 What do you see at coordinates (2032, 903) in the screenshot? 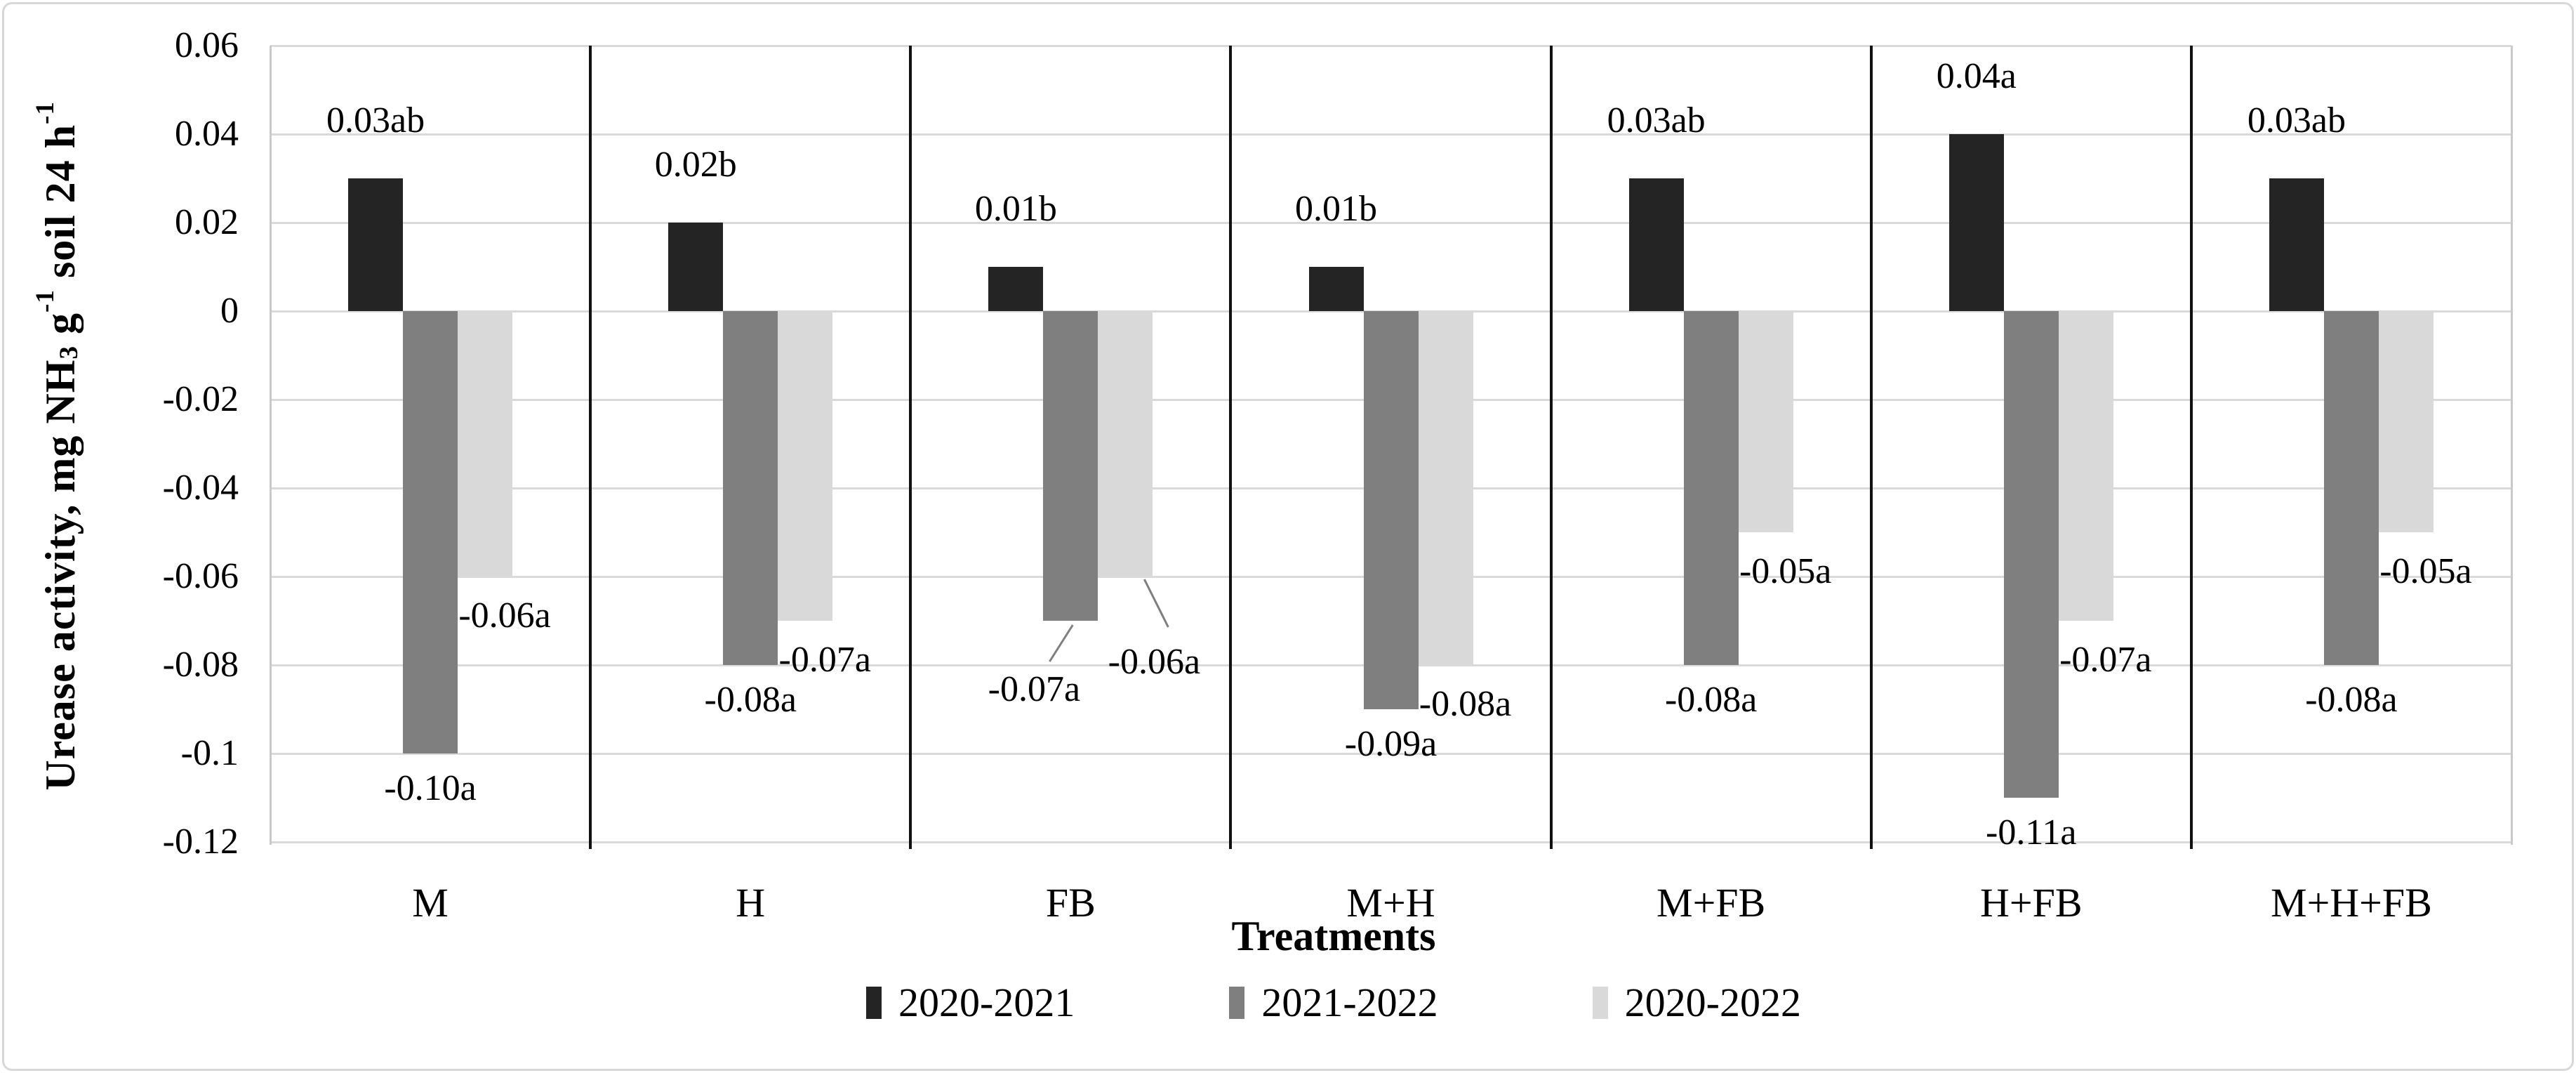
I see `x-category-label: H+FB` at bounding box center [2032, 903].